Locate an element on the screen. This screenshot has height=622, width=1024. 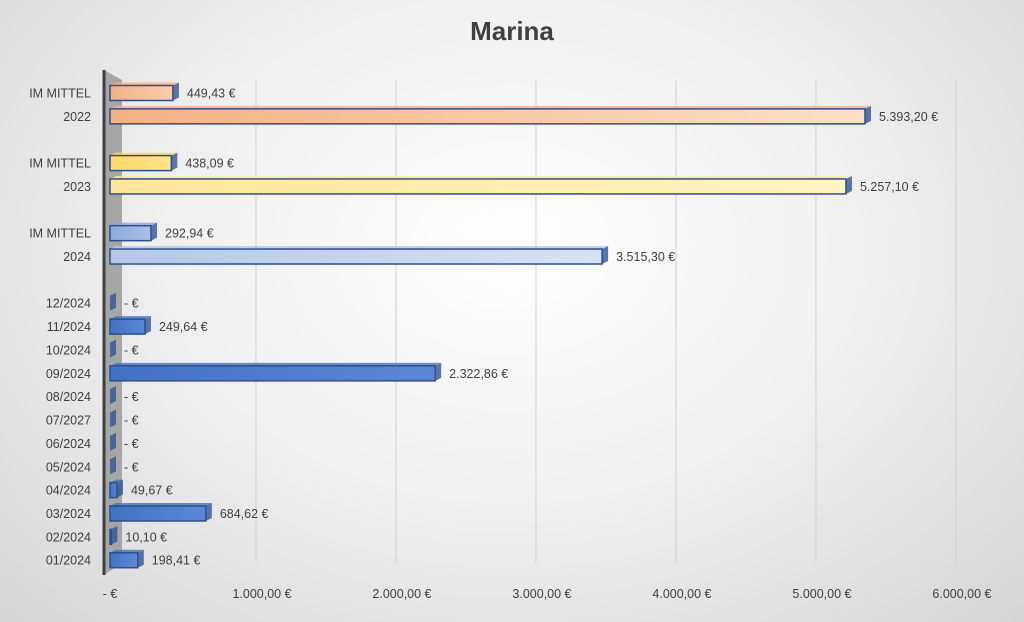
data-label: 249,64 € is located at coordinates (183, 327).